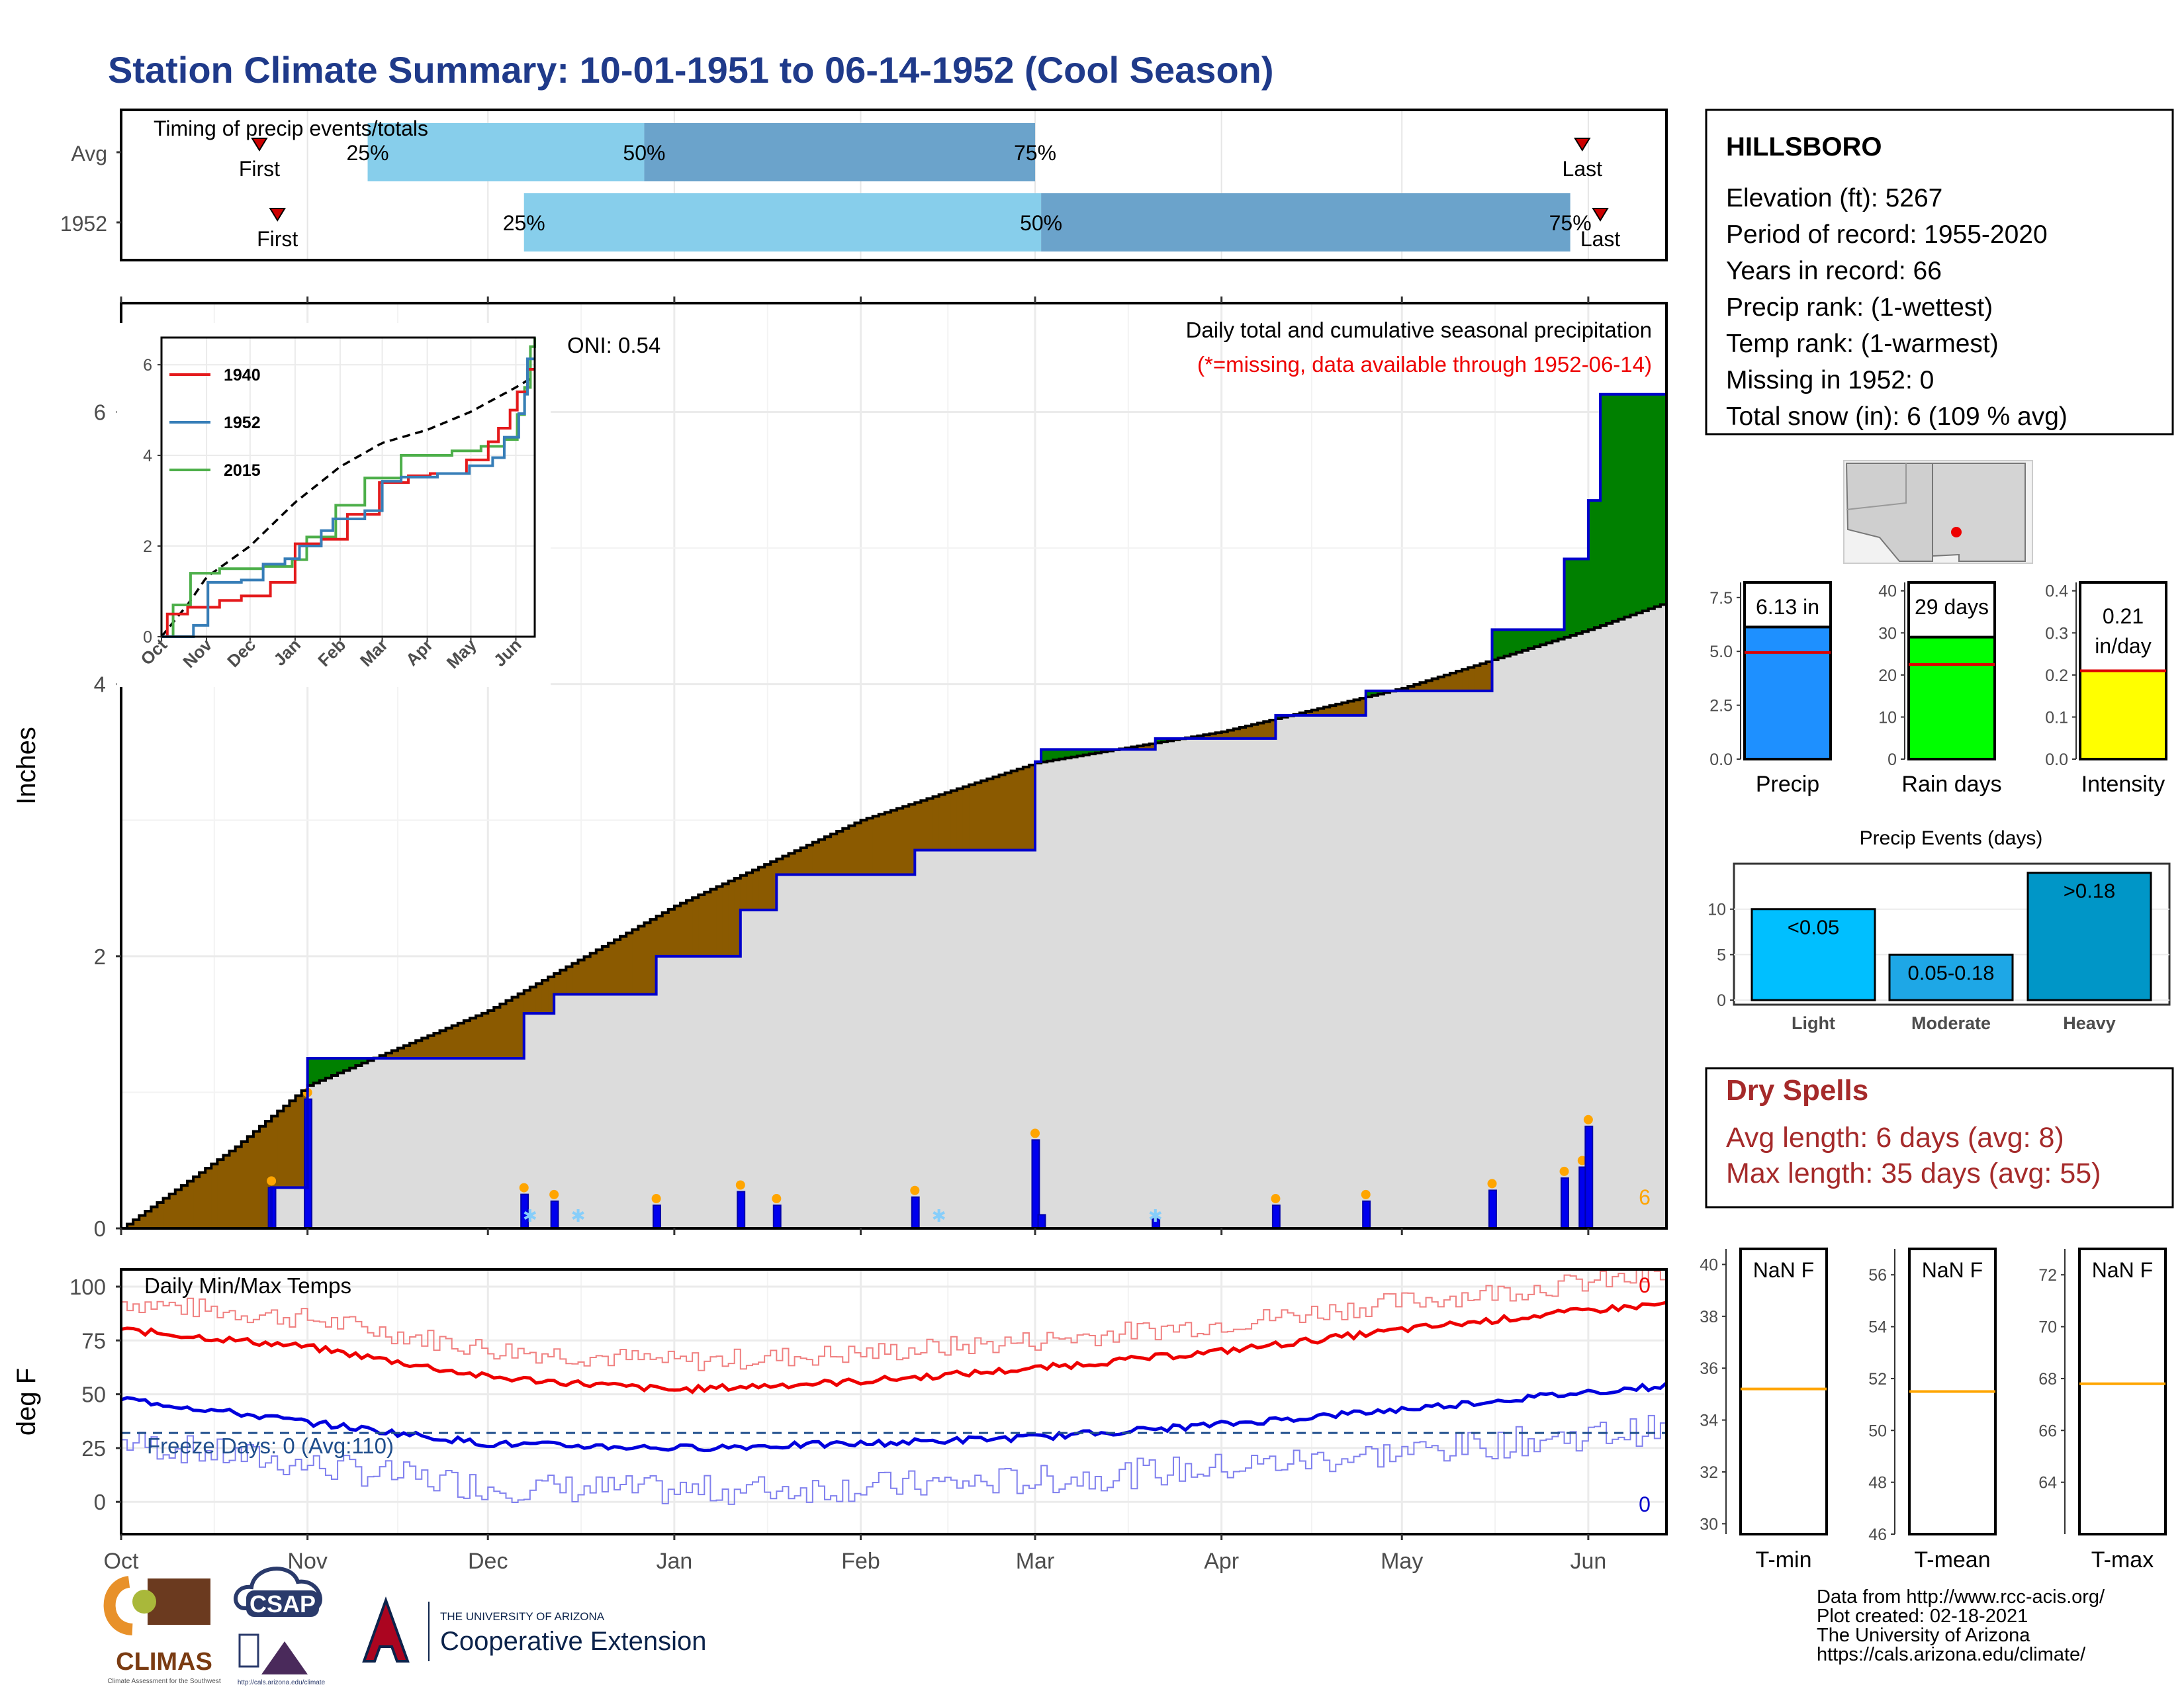  I want to click on csap-logo-mountain, so click(284, 1658).